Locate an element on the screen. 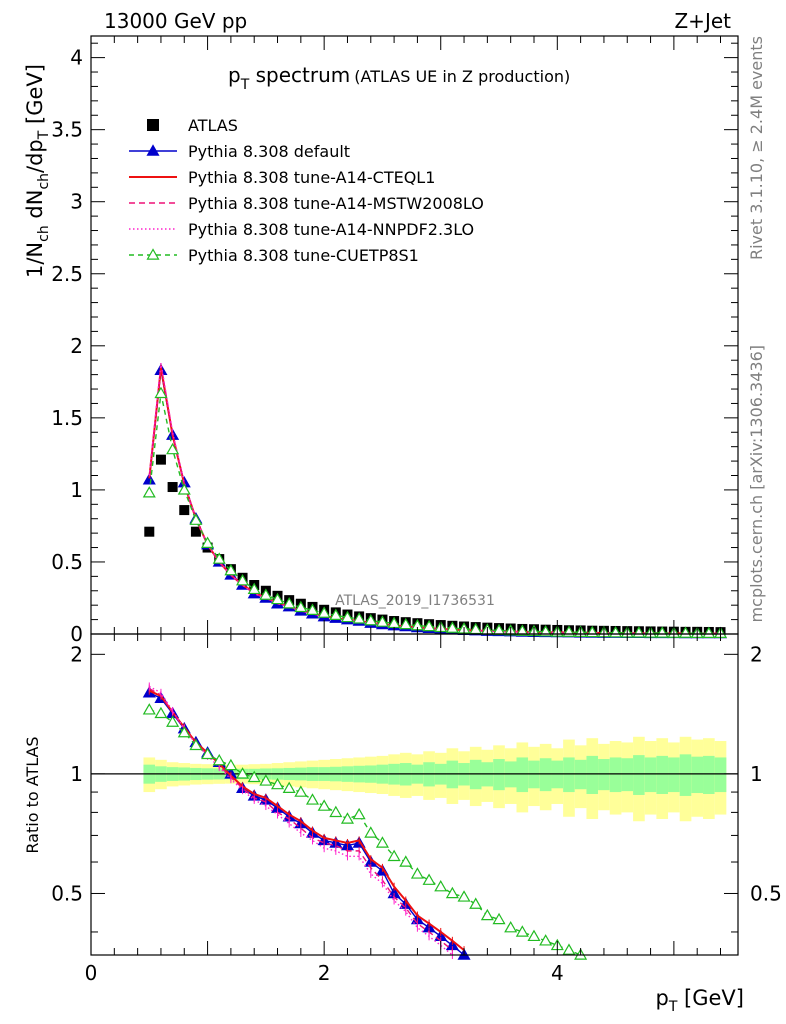  legend-label: Pythia 8.308 default is located at coordinates (269, 151).